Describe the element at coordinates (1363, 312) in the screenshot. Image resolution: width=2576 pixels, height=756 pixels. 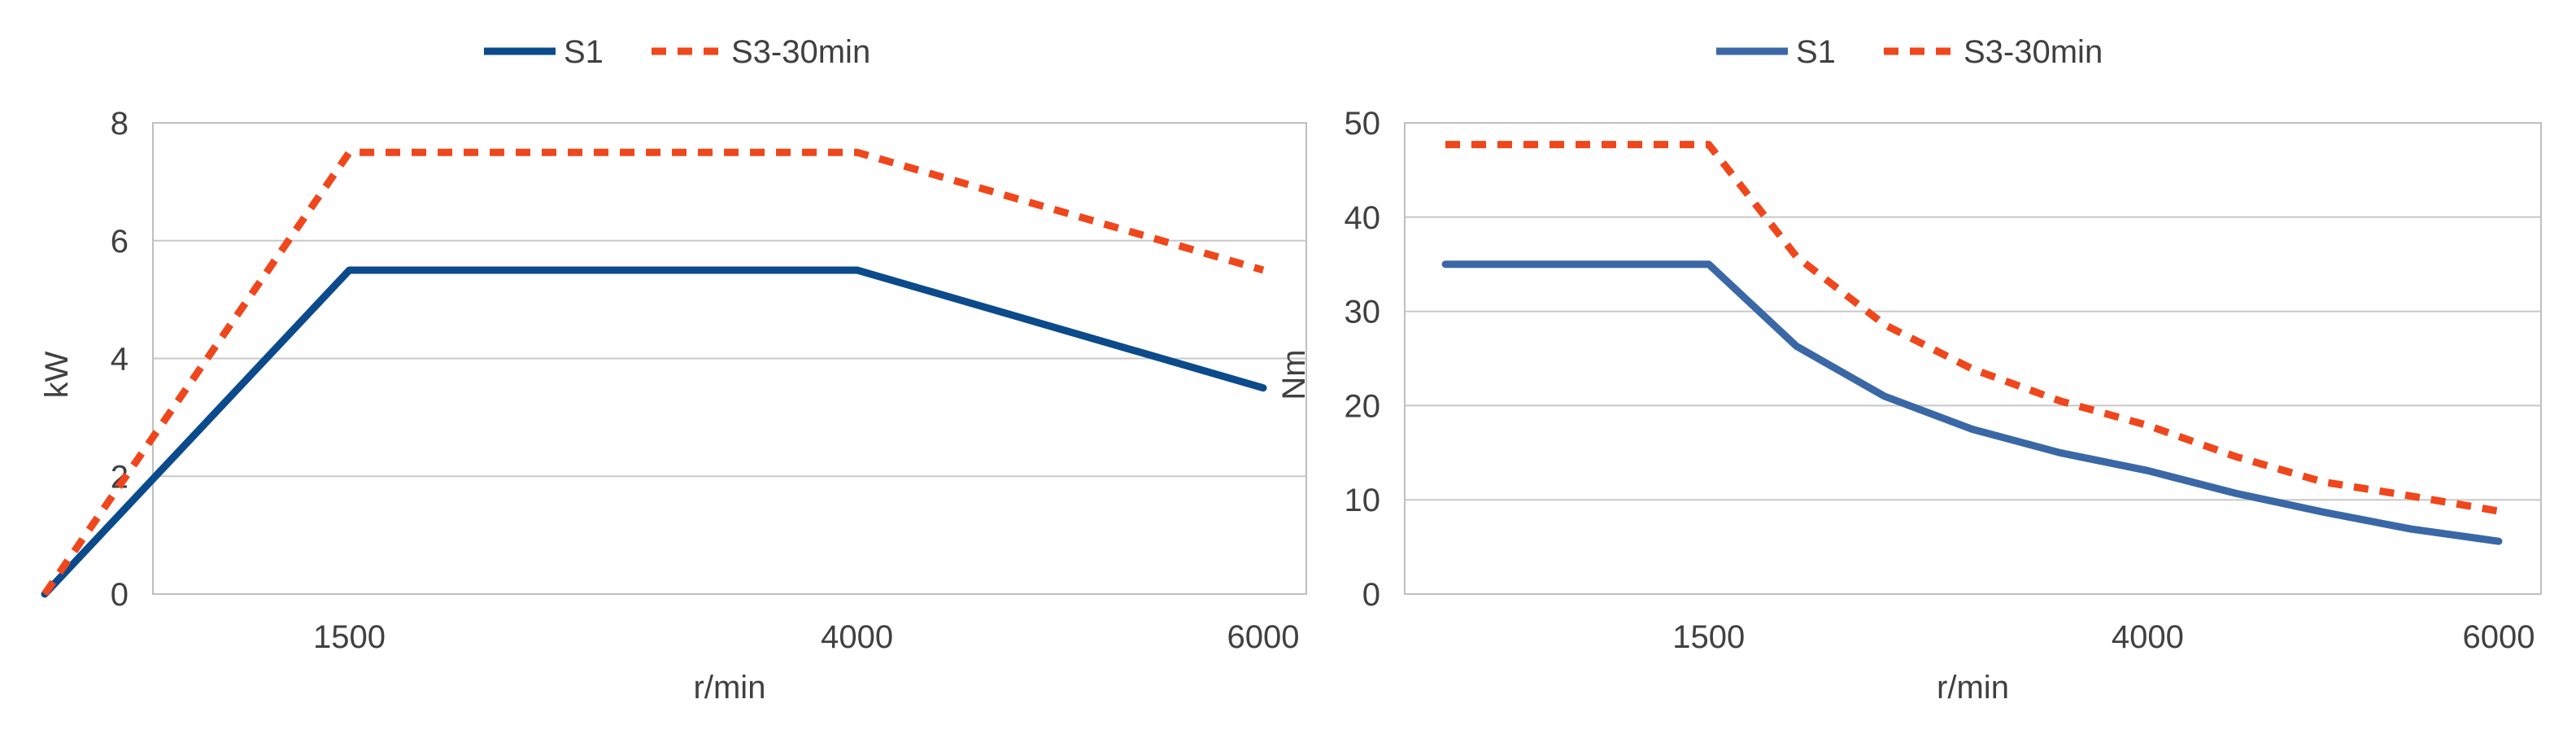
I see `y-tick-label: 30` at that location.